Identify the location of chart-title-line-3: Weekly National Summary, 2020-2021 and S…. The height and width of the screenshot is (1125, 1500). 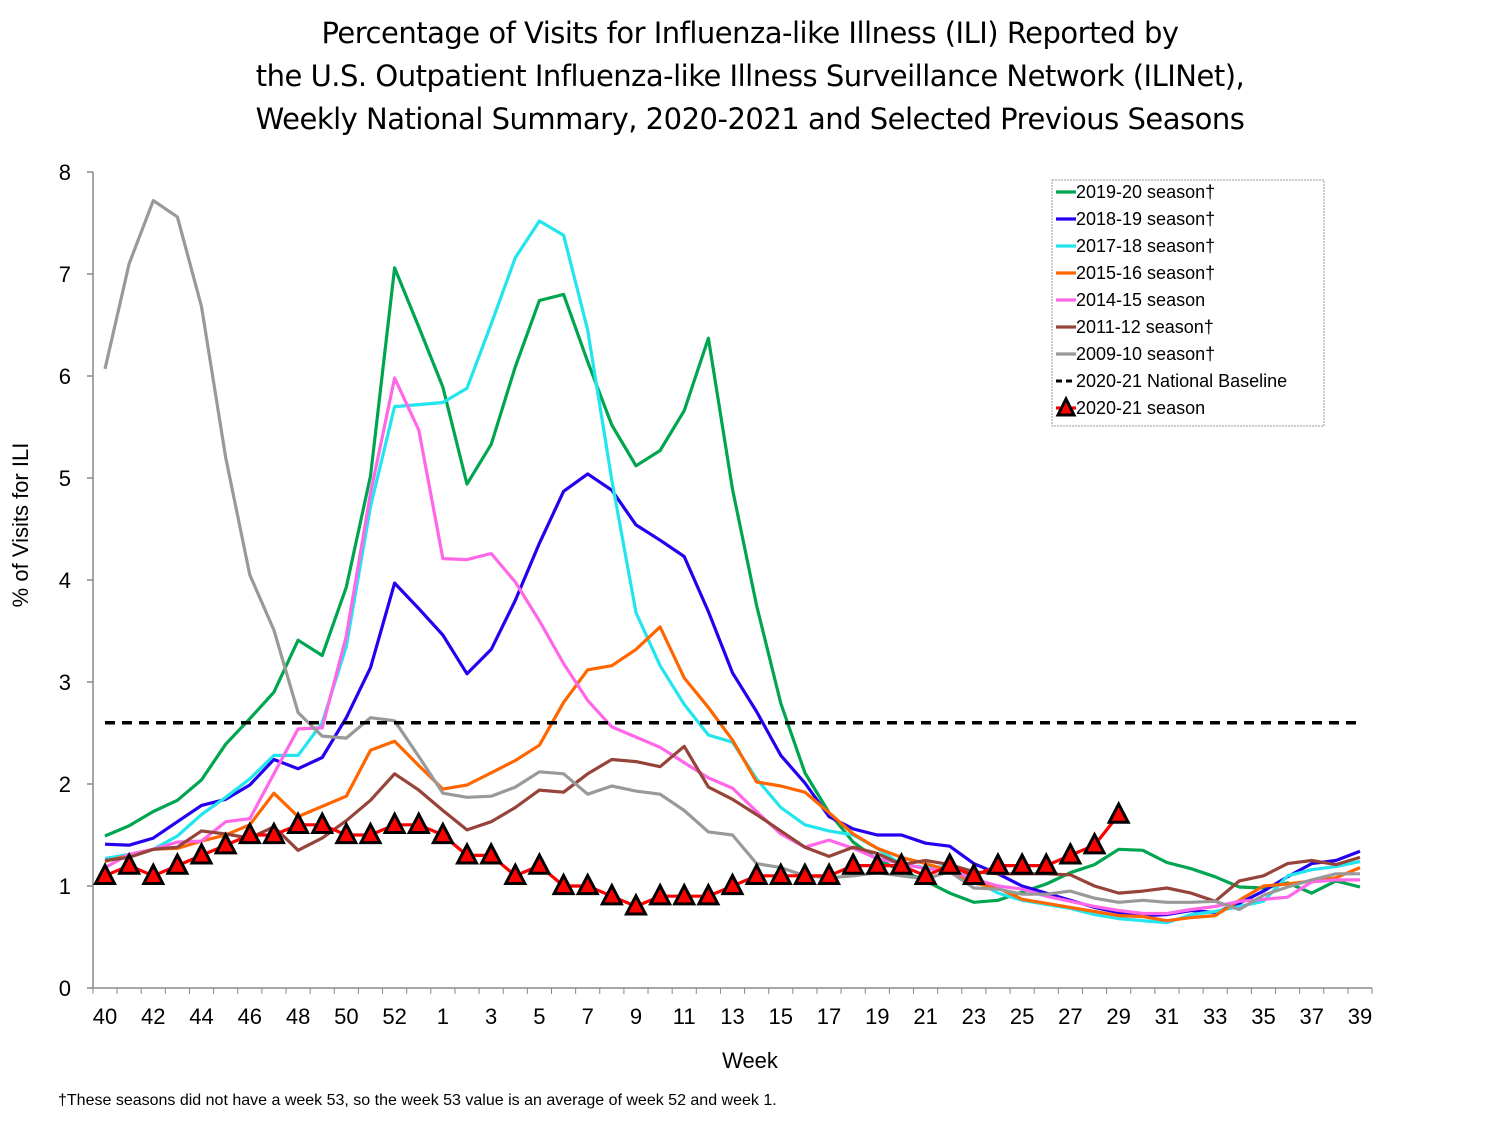
(750, 119).